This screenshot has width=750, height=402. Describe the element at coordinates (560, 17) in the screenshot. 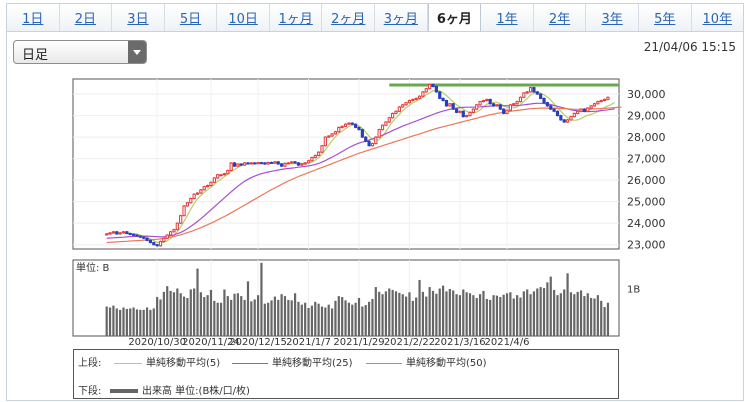

I see `tab-period-10: 2年` at that location.